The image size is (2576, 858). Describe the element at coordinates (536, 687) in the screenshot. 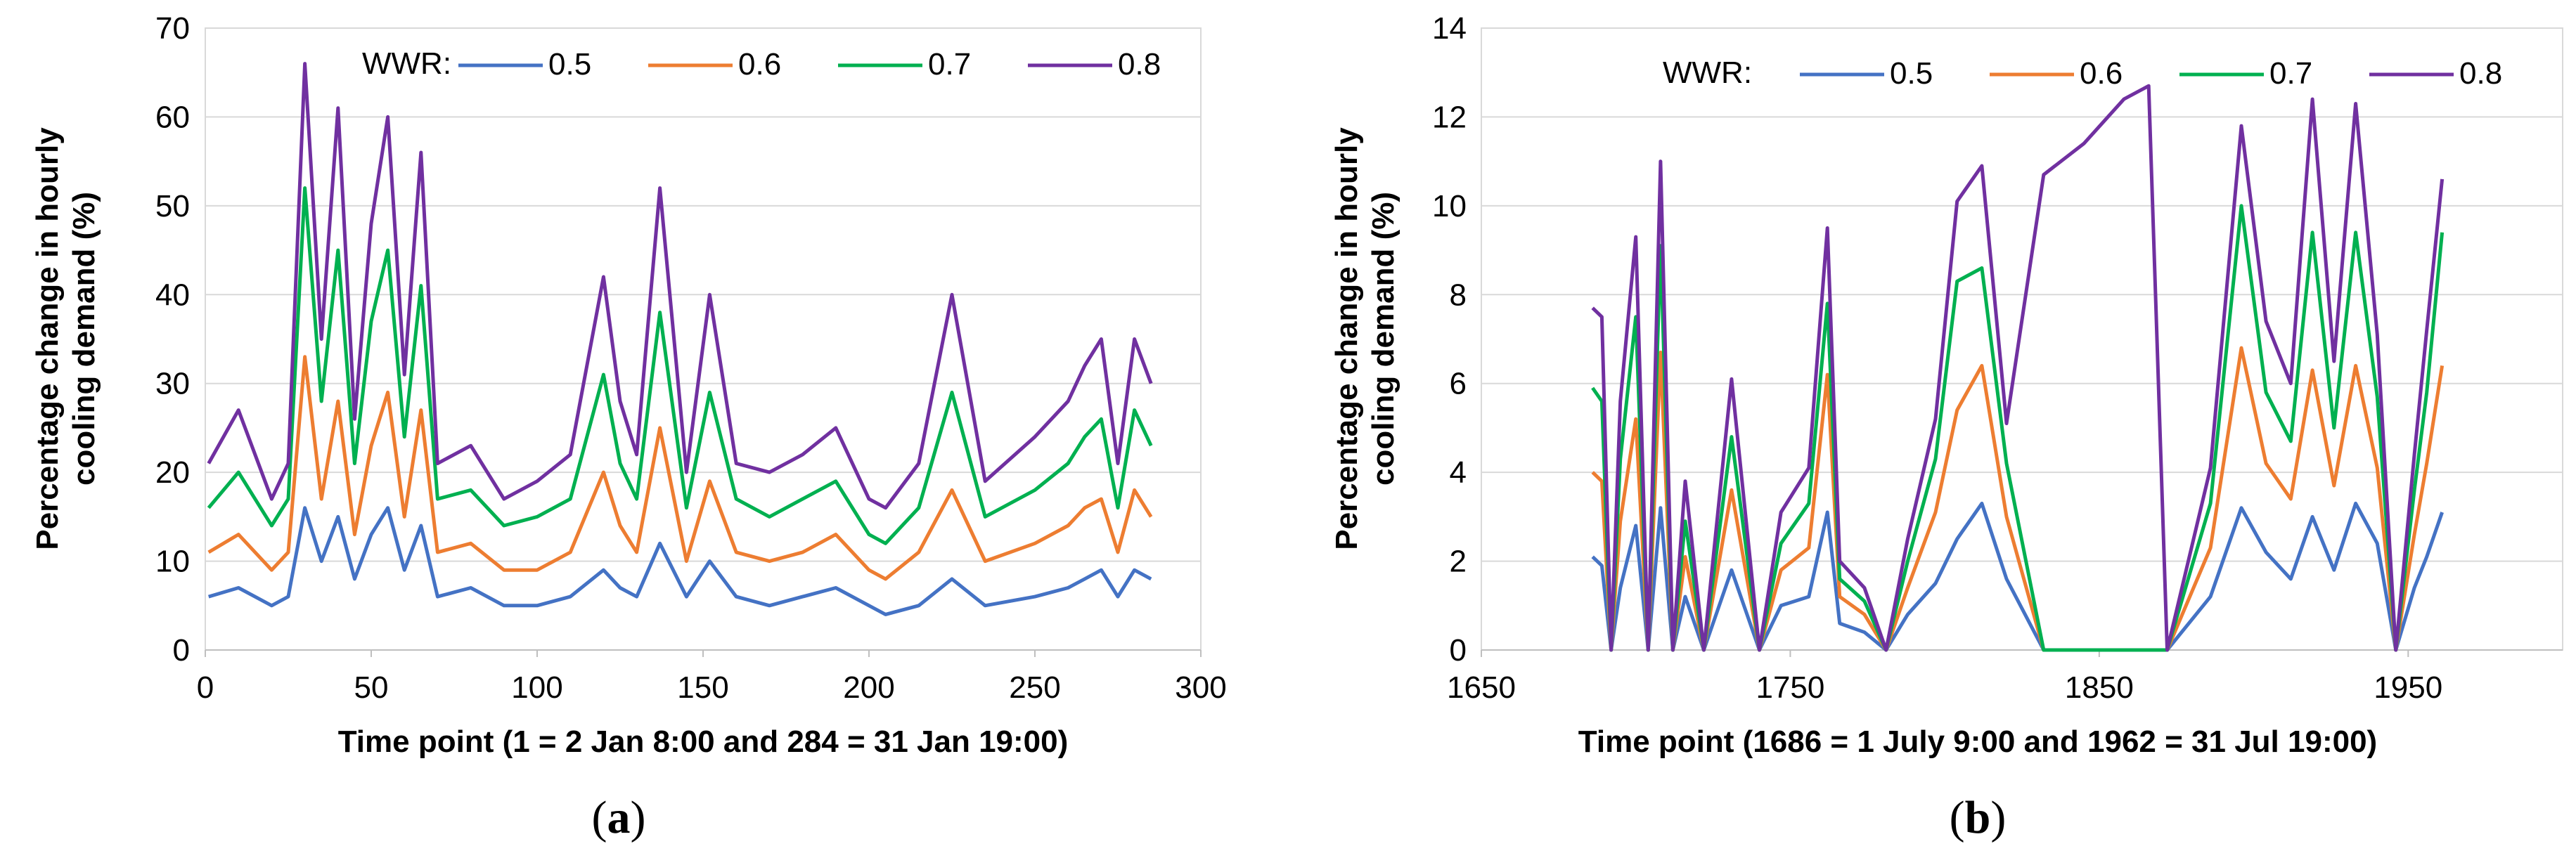

I see `chart-a-xtick-label: 100` at that location.